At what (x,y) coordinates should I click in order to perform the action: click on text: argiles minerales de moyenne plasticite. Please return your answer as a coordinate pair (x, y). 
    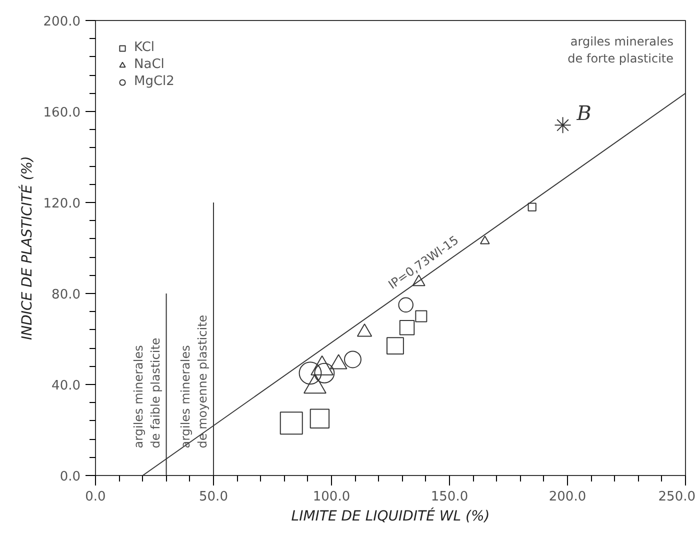
    Looking at the image, I should click on (194, 381).